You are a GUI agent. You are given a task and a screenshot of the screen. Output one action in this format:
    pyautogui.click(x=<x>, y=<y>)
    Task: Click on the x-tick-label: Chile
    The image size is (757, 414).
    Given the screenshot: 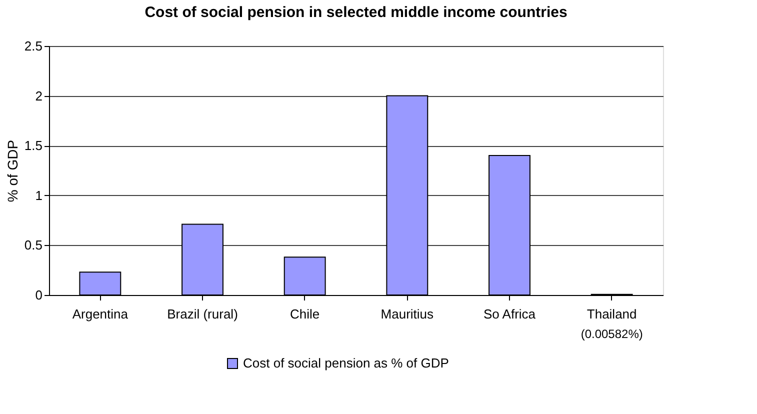 What is the action you would take?
    pyautogui.click(x=305, y=314)
    